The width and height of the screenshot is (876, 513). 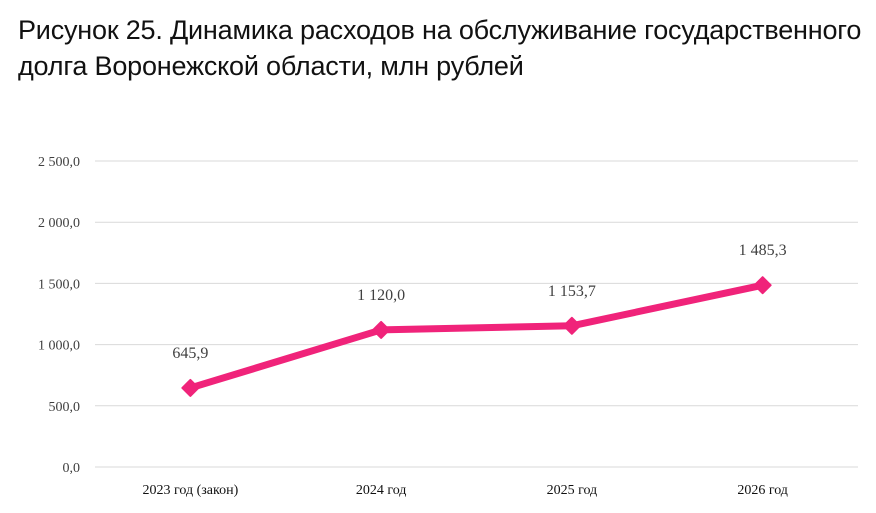 I want to click on y-tick-label: 1 000,0, so click(x=59, y=346).